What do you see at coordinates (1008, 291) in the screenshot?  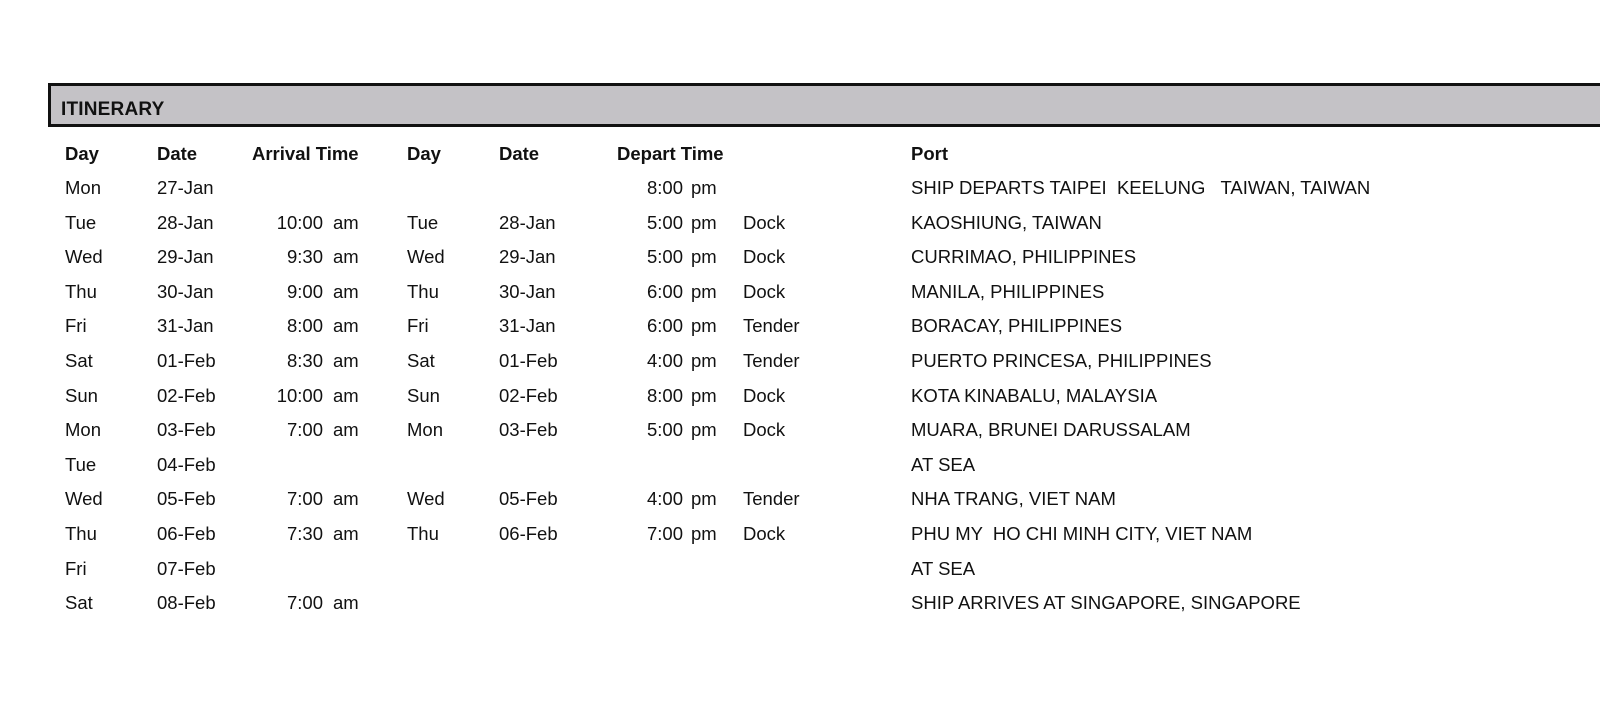 I see `cell-port: MANILA, PHILIPPINES` at bounding box center [1008, 291].